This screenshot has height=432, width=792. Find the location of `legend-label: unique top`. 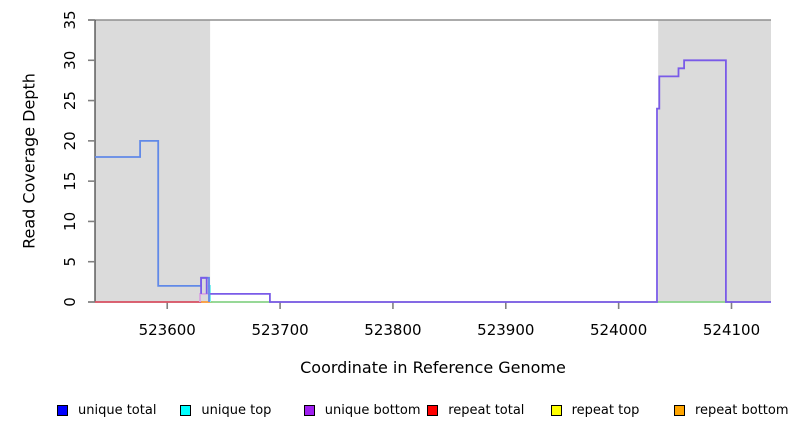

legend-label: unique top is located at coordinates (236, 410).